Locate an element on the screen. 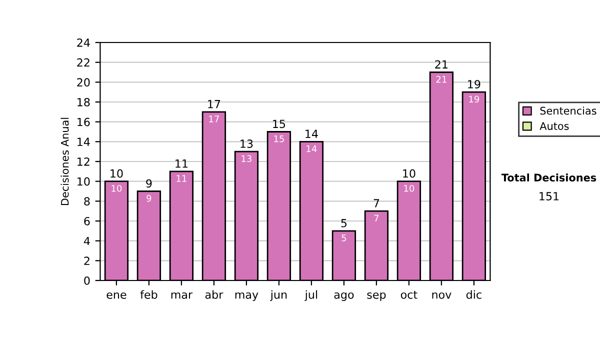 The image size is (600, 340). x-tick-label: jul is located at coordinates (311, 295).